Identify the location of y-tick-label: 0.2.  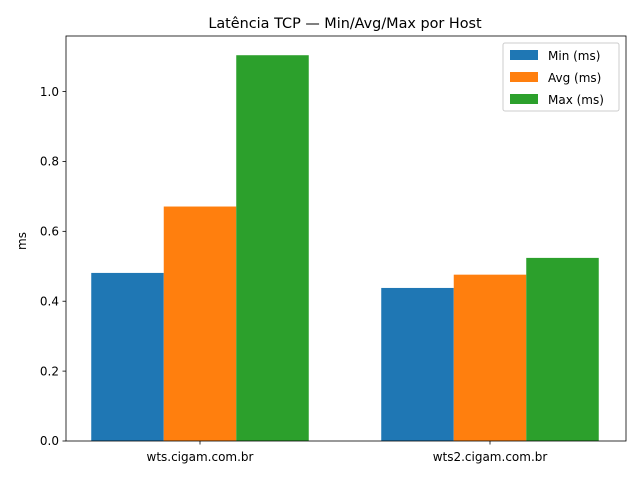
(49, 371).